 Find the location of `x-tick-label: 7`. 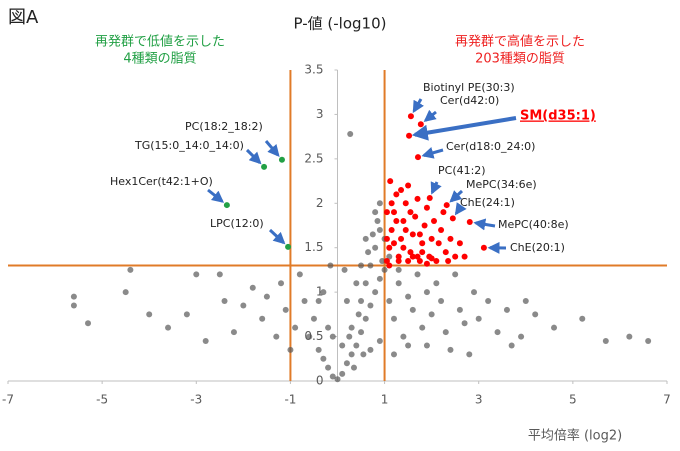

x-tick-label: 7 is located at coordinates (667, 400).